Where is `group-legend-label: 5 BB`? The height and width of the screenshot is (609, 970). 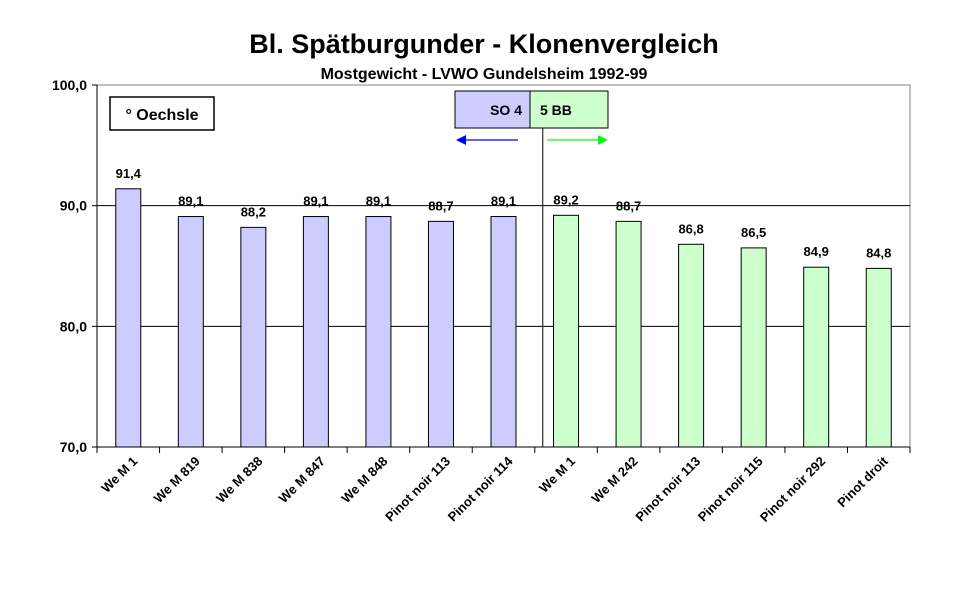
group-legend-label: 5 BB is located at coordinates (556, 110).